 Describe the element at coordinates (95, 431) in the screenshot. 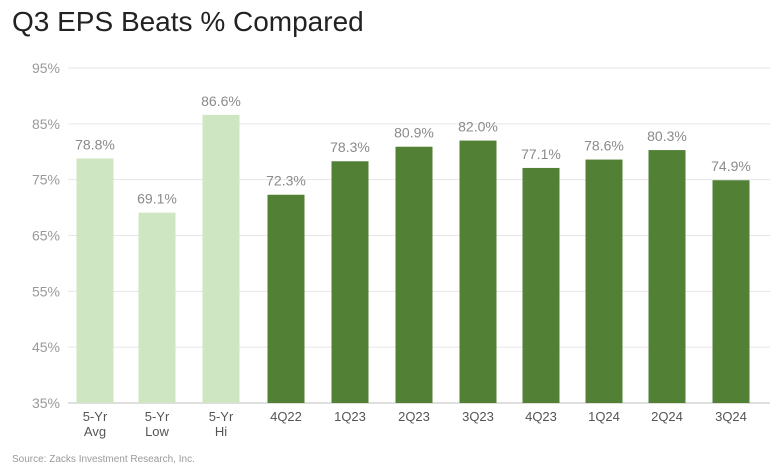

I see `x-tick-label: Avg` at that location.